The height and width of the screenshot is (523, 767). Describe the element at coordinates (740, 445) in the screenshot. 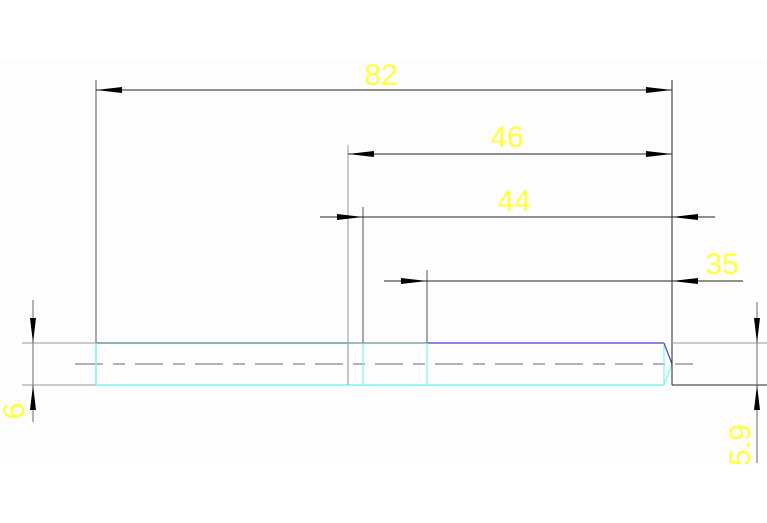

I see `dim-right-diameter: 5.9` at that location.